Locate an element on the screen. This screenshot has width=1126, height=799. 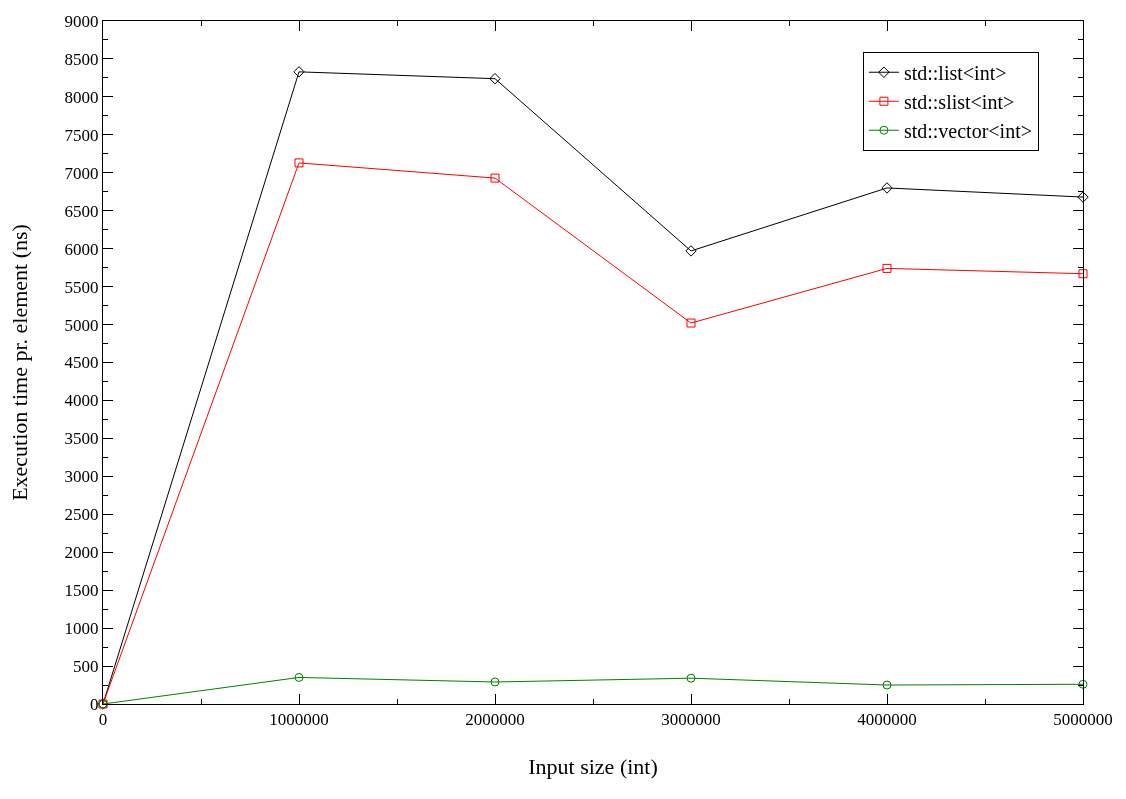
y-tick-label: 5000 is located at coordinates (81, 325).